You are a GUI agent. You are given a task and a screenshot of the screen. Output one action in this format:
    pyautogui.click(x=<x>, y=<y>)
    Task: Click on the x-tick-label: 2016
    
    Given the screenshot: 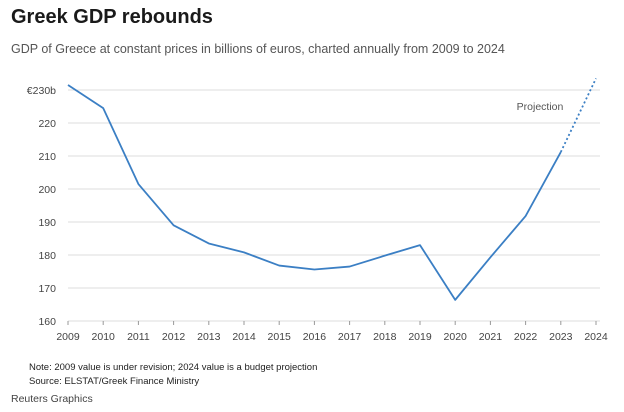 What is the action you would take?
    pyautogui.click(x=315, y=337)
    